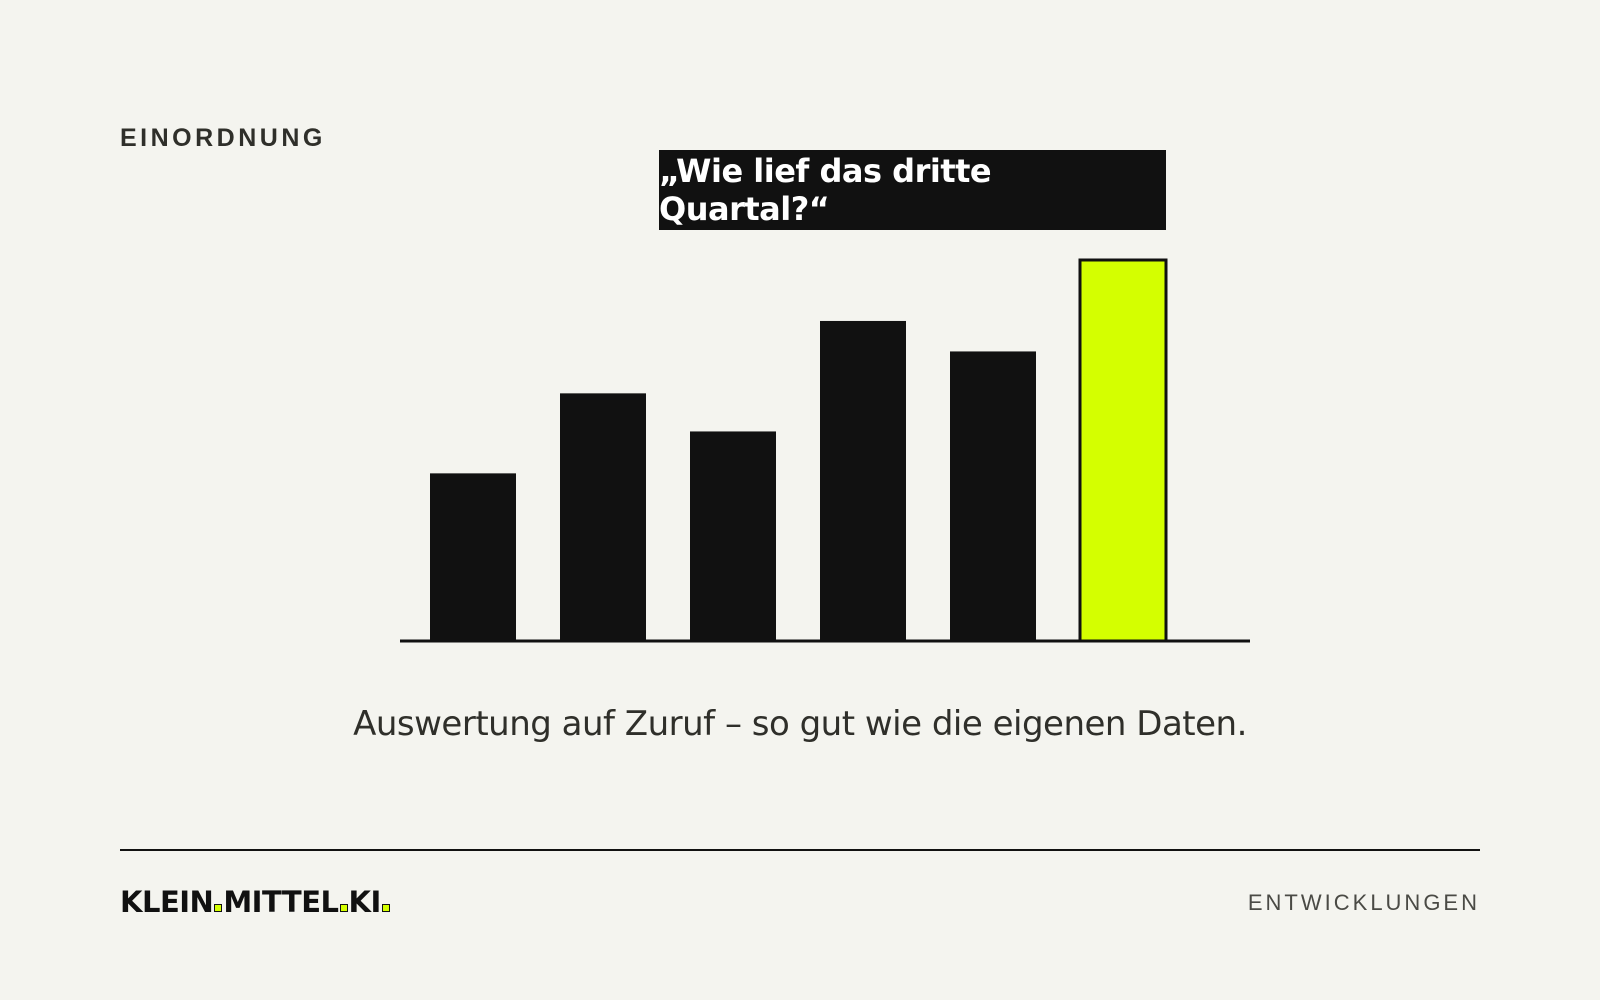 The width and height of the screenshot is (1600, 1000). Describe the element at coordinates (223, 138) in the screenshot. I see `section-label: EINORDNUNG` at that location.